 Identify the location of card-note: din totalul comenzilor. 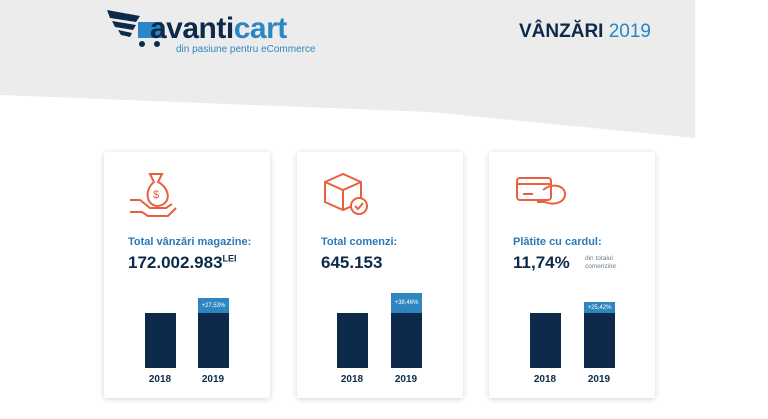
(601, 262).